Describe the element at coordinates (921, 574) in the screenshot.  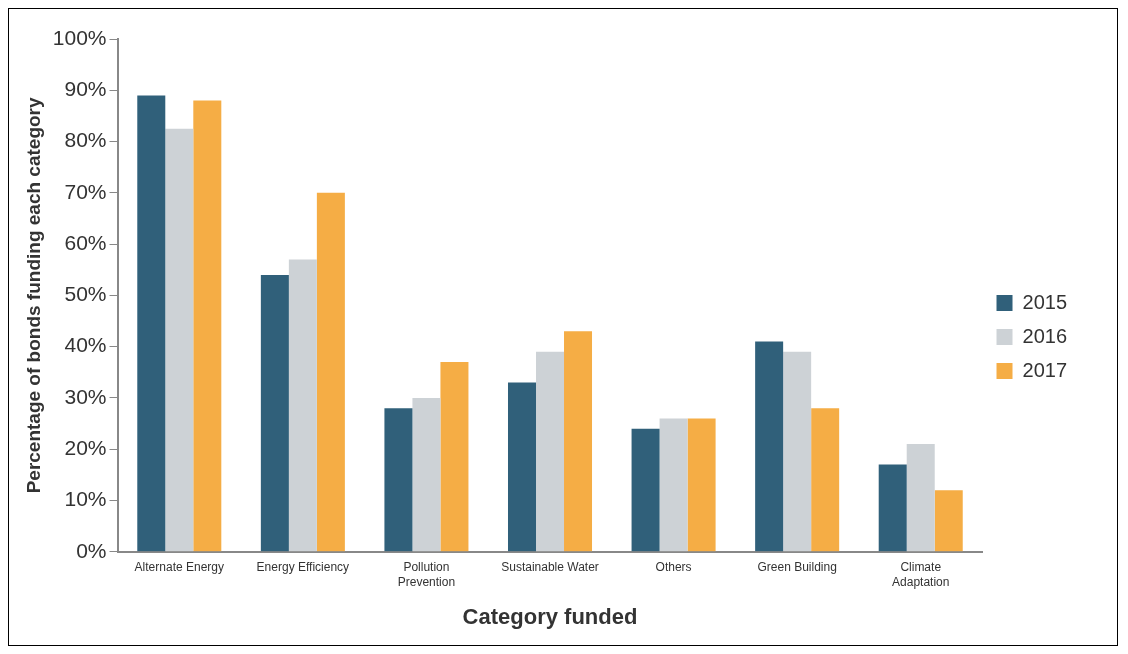
I see `x-tick-label: Climate Adaptation` at that location.